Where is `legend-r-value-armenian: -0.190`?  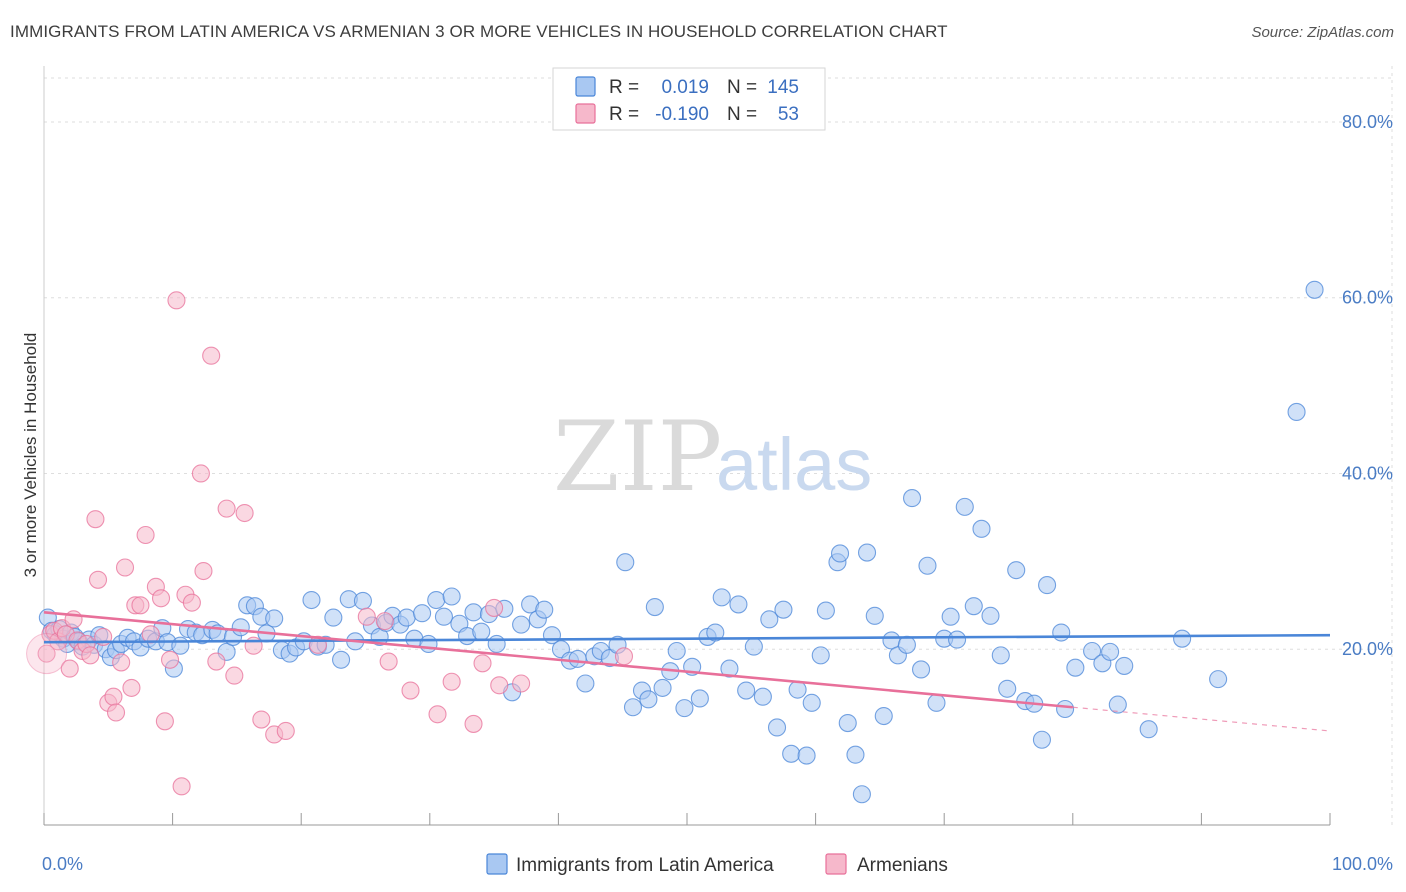 legend-r-value-armenian: -0.190 is located at coordinates (682, 114).